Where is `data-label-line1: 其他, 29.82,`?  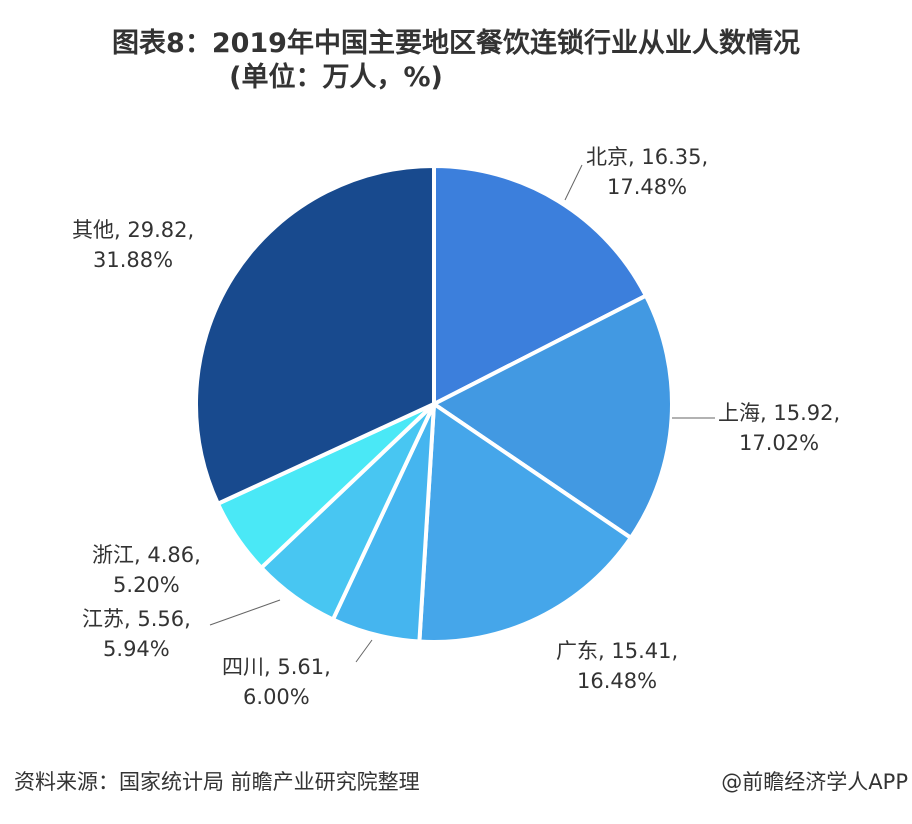 data-label-line1: 其他, 29.82, is located at coordinates (133, 230).